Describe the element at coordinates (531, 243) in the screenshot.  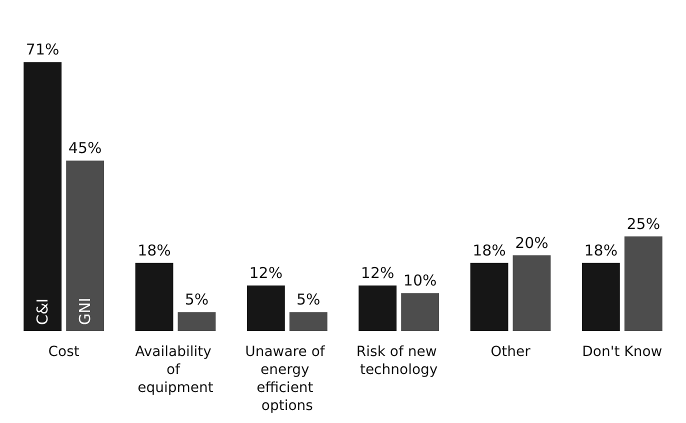
I see `data-label: 20%` at that location.